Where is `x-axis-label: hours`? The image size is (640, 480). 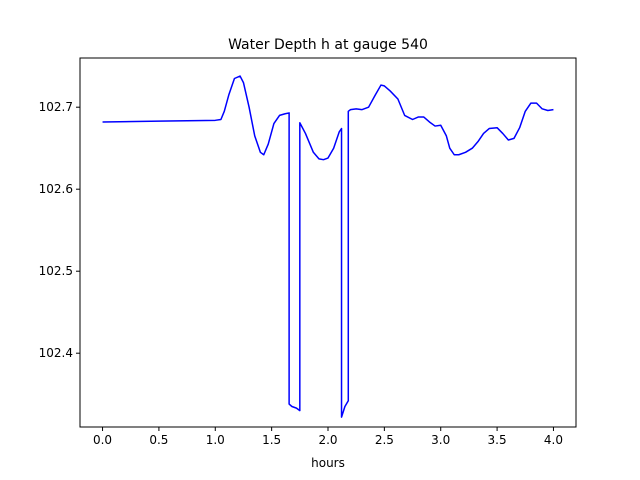 x-axis-label: hours is located at coordinates (328, 463).